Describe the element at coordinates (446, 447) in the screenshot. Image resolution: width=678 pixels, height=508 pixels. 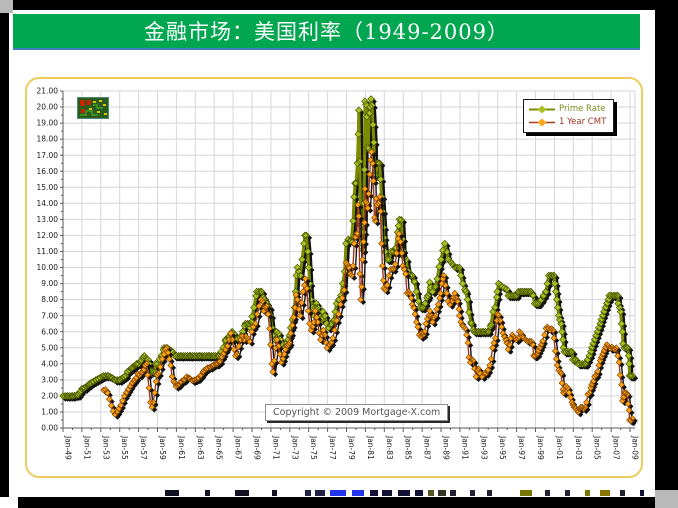
I see `svg-text: Jan-89` at that location.